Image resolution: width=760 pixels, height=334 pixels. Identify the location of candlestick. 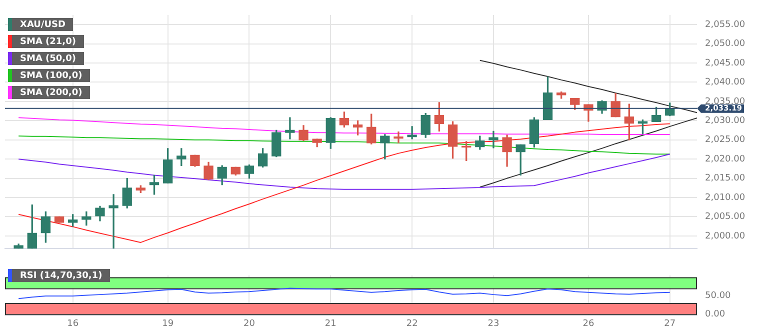
(59, 219).